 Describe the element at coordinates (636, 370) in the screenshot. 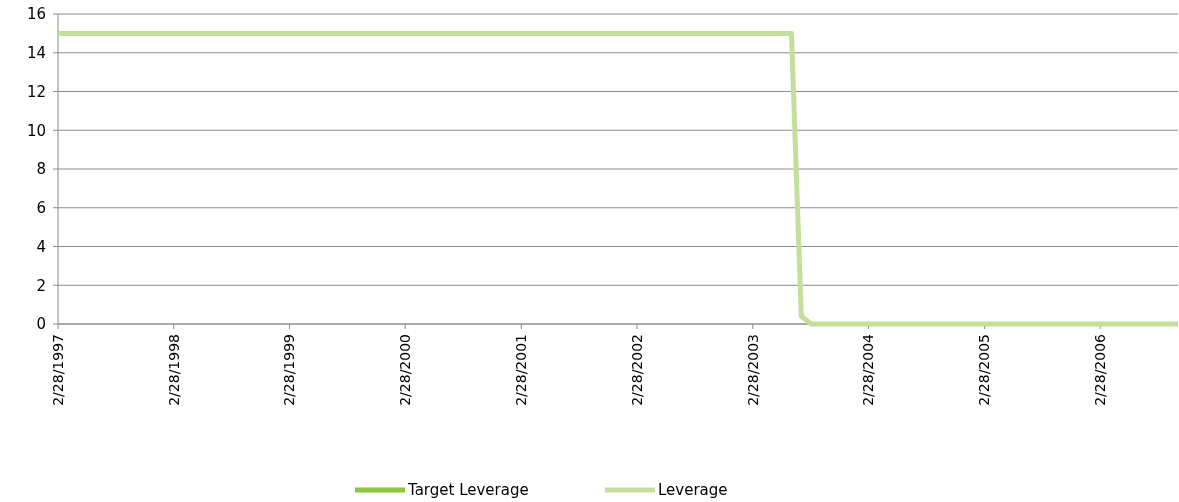

I see `x-tick-label: 2/28/2002` at that location.